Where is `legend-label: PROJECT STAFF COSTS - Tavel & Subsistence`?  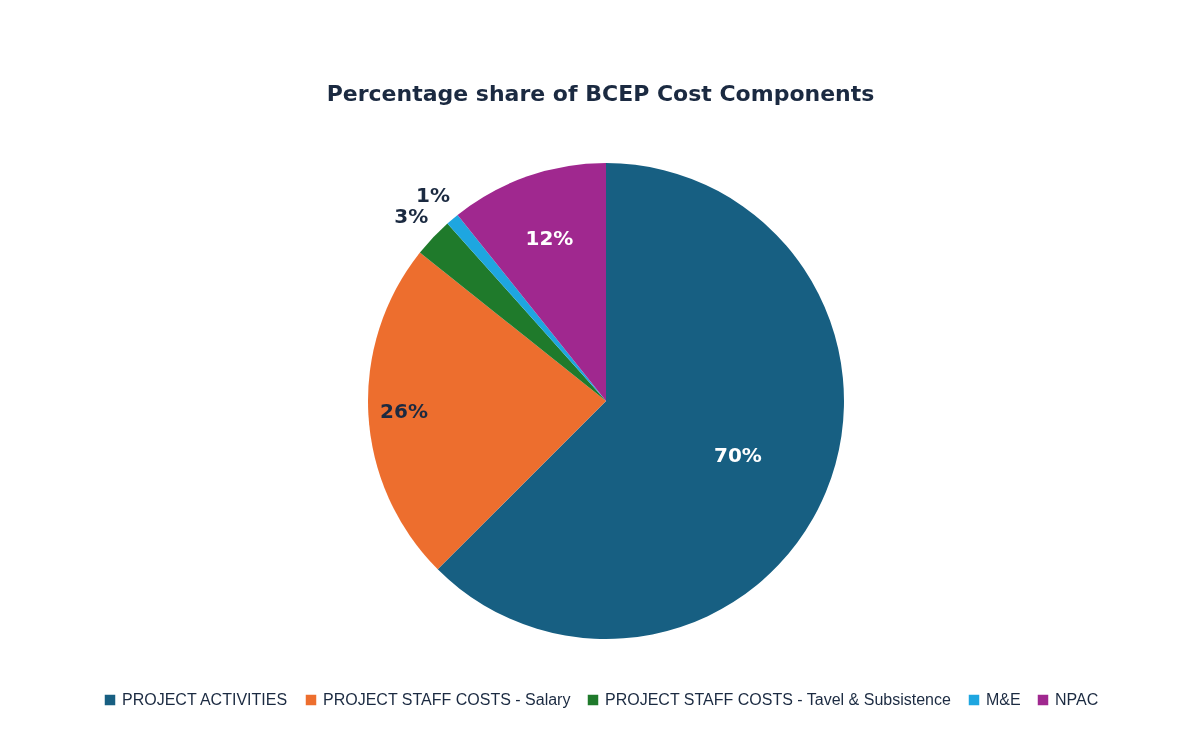 legend-label: PROJECT STAFF COSTS - Tavel & Subsistence is located at coordinates (778, 699).